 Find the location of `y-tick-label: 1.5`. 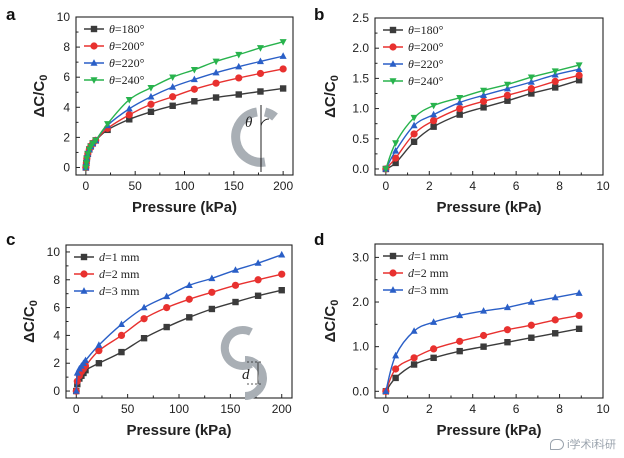

y-tick-label: 1.5 is located at coordinates (360, 78).